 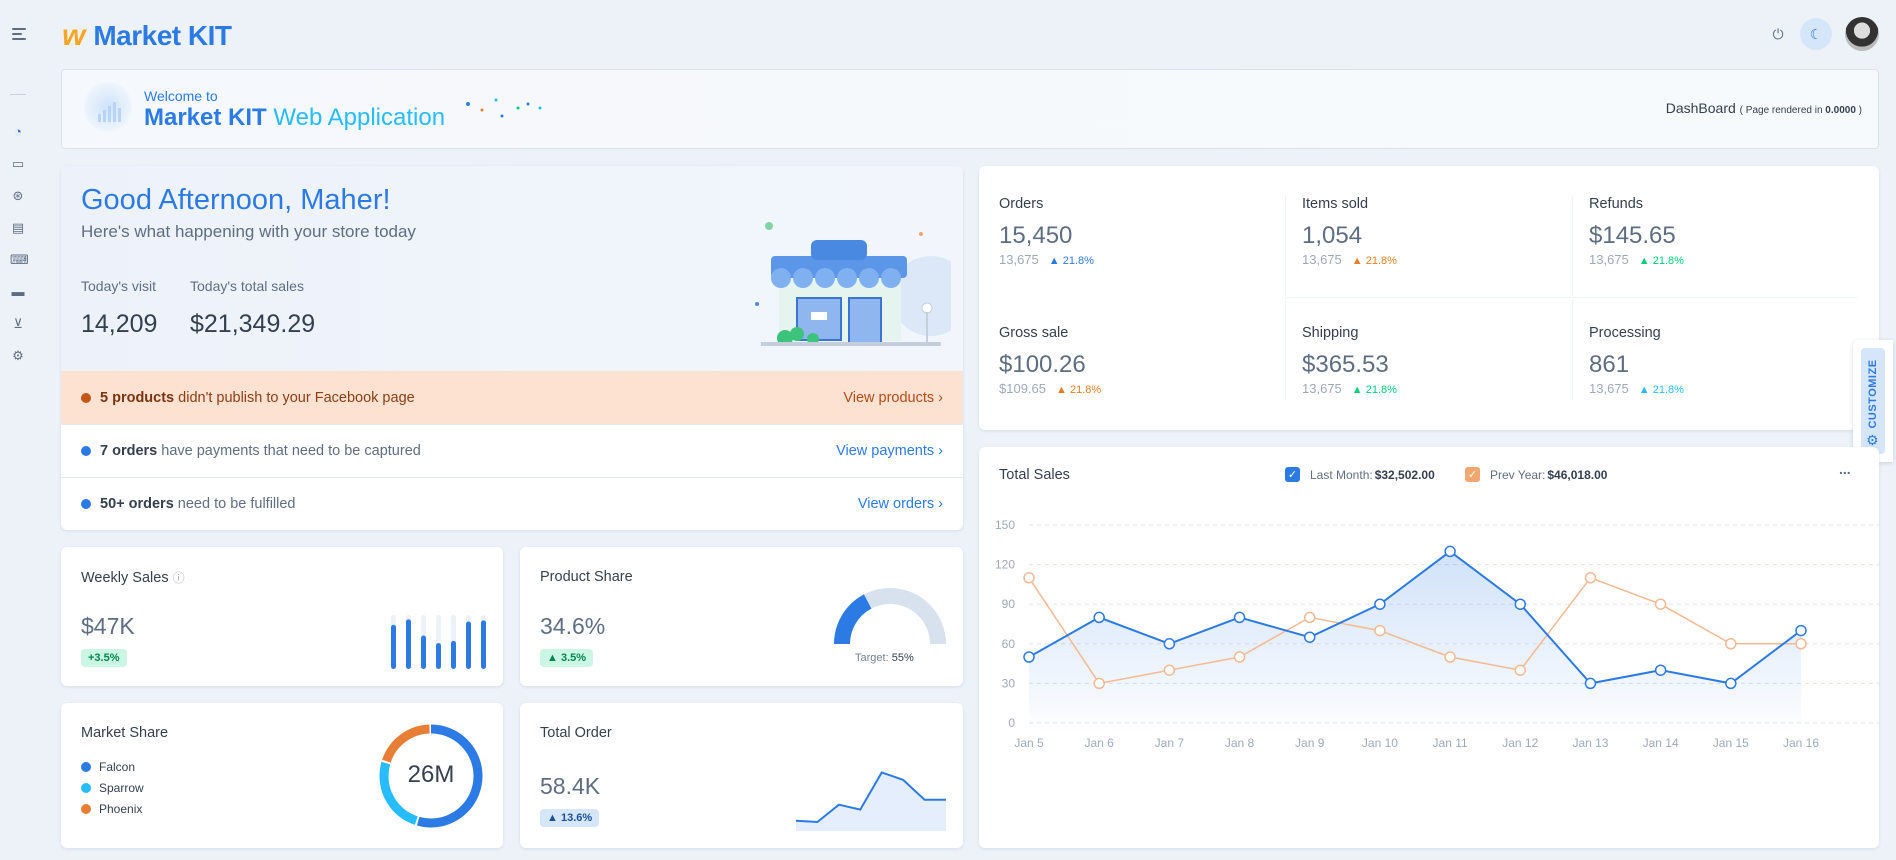 I want to click on donut-segment, so click(x=431, y=776).